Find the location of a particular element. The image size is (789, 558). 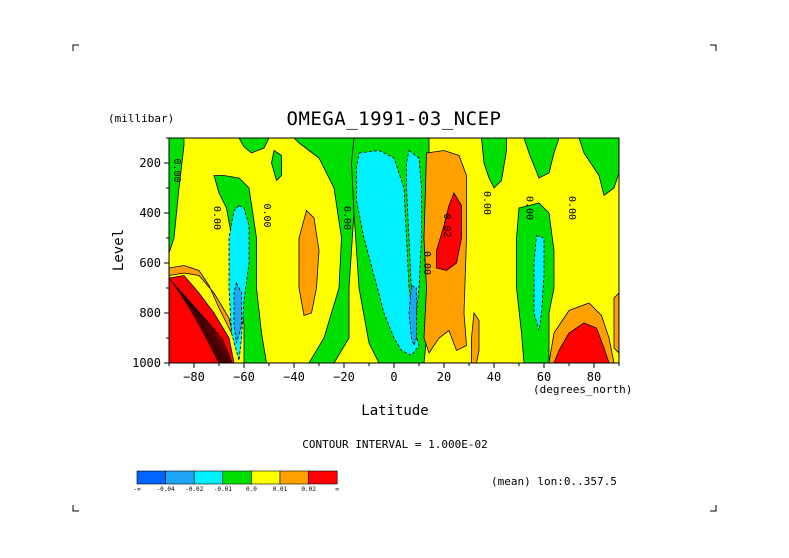

units-label: (millibar) is located at coordinates (141, 118).